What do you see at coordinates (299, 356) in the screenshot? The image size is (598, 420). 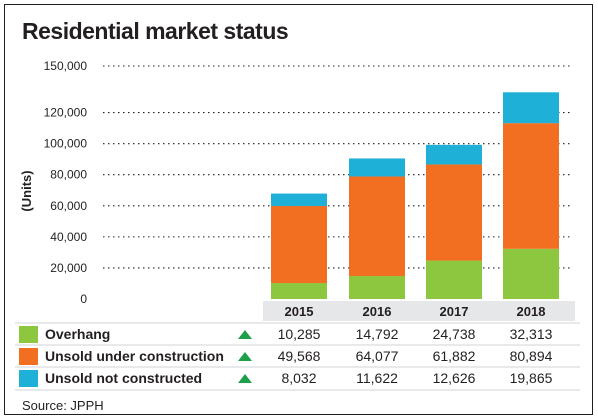 I see `data-cell: 49,568` at bounding box center [299, 356].